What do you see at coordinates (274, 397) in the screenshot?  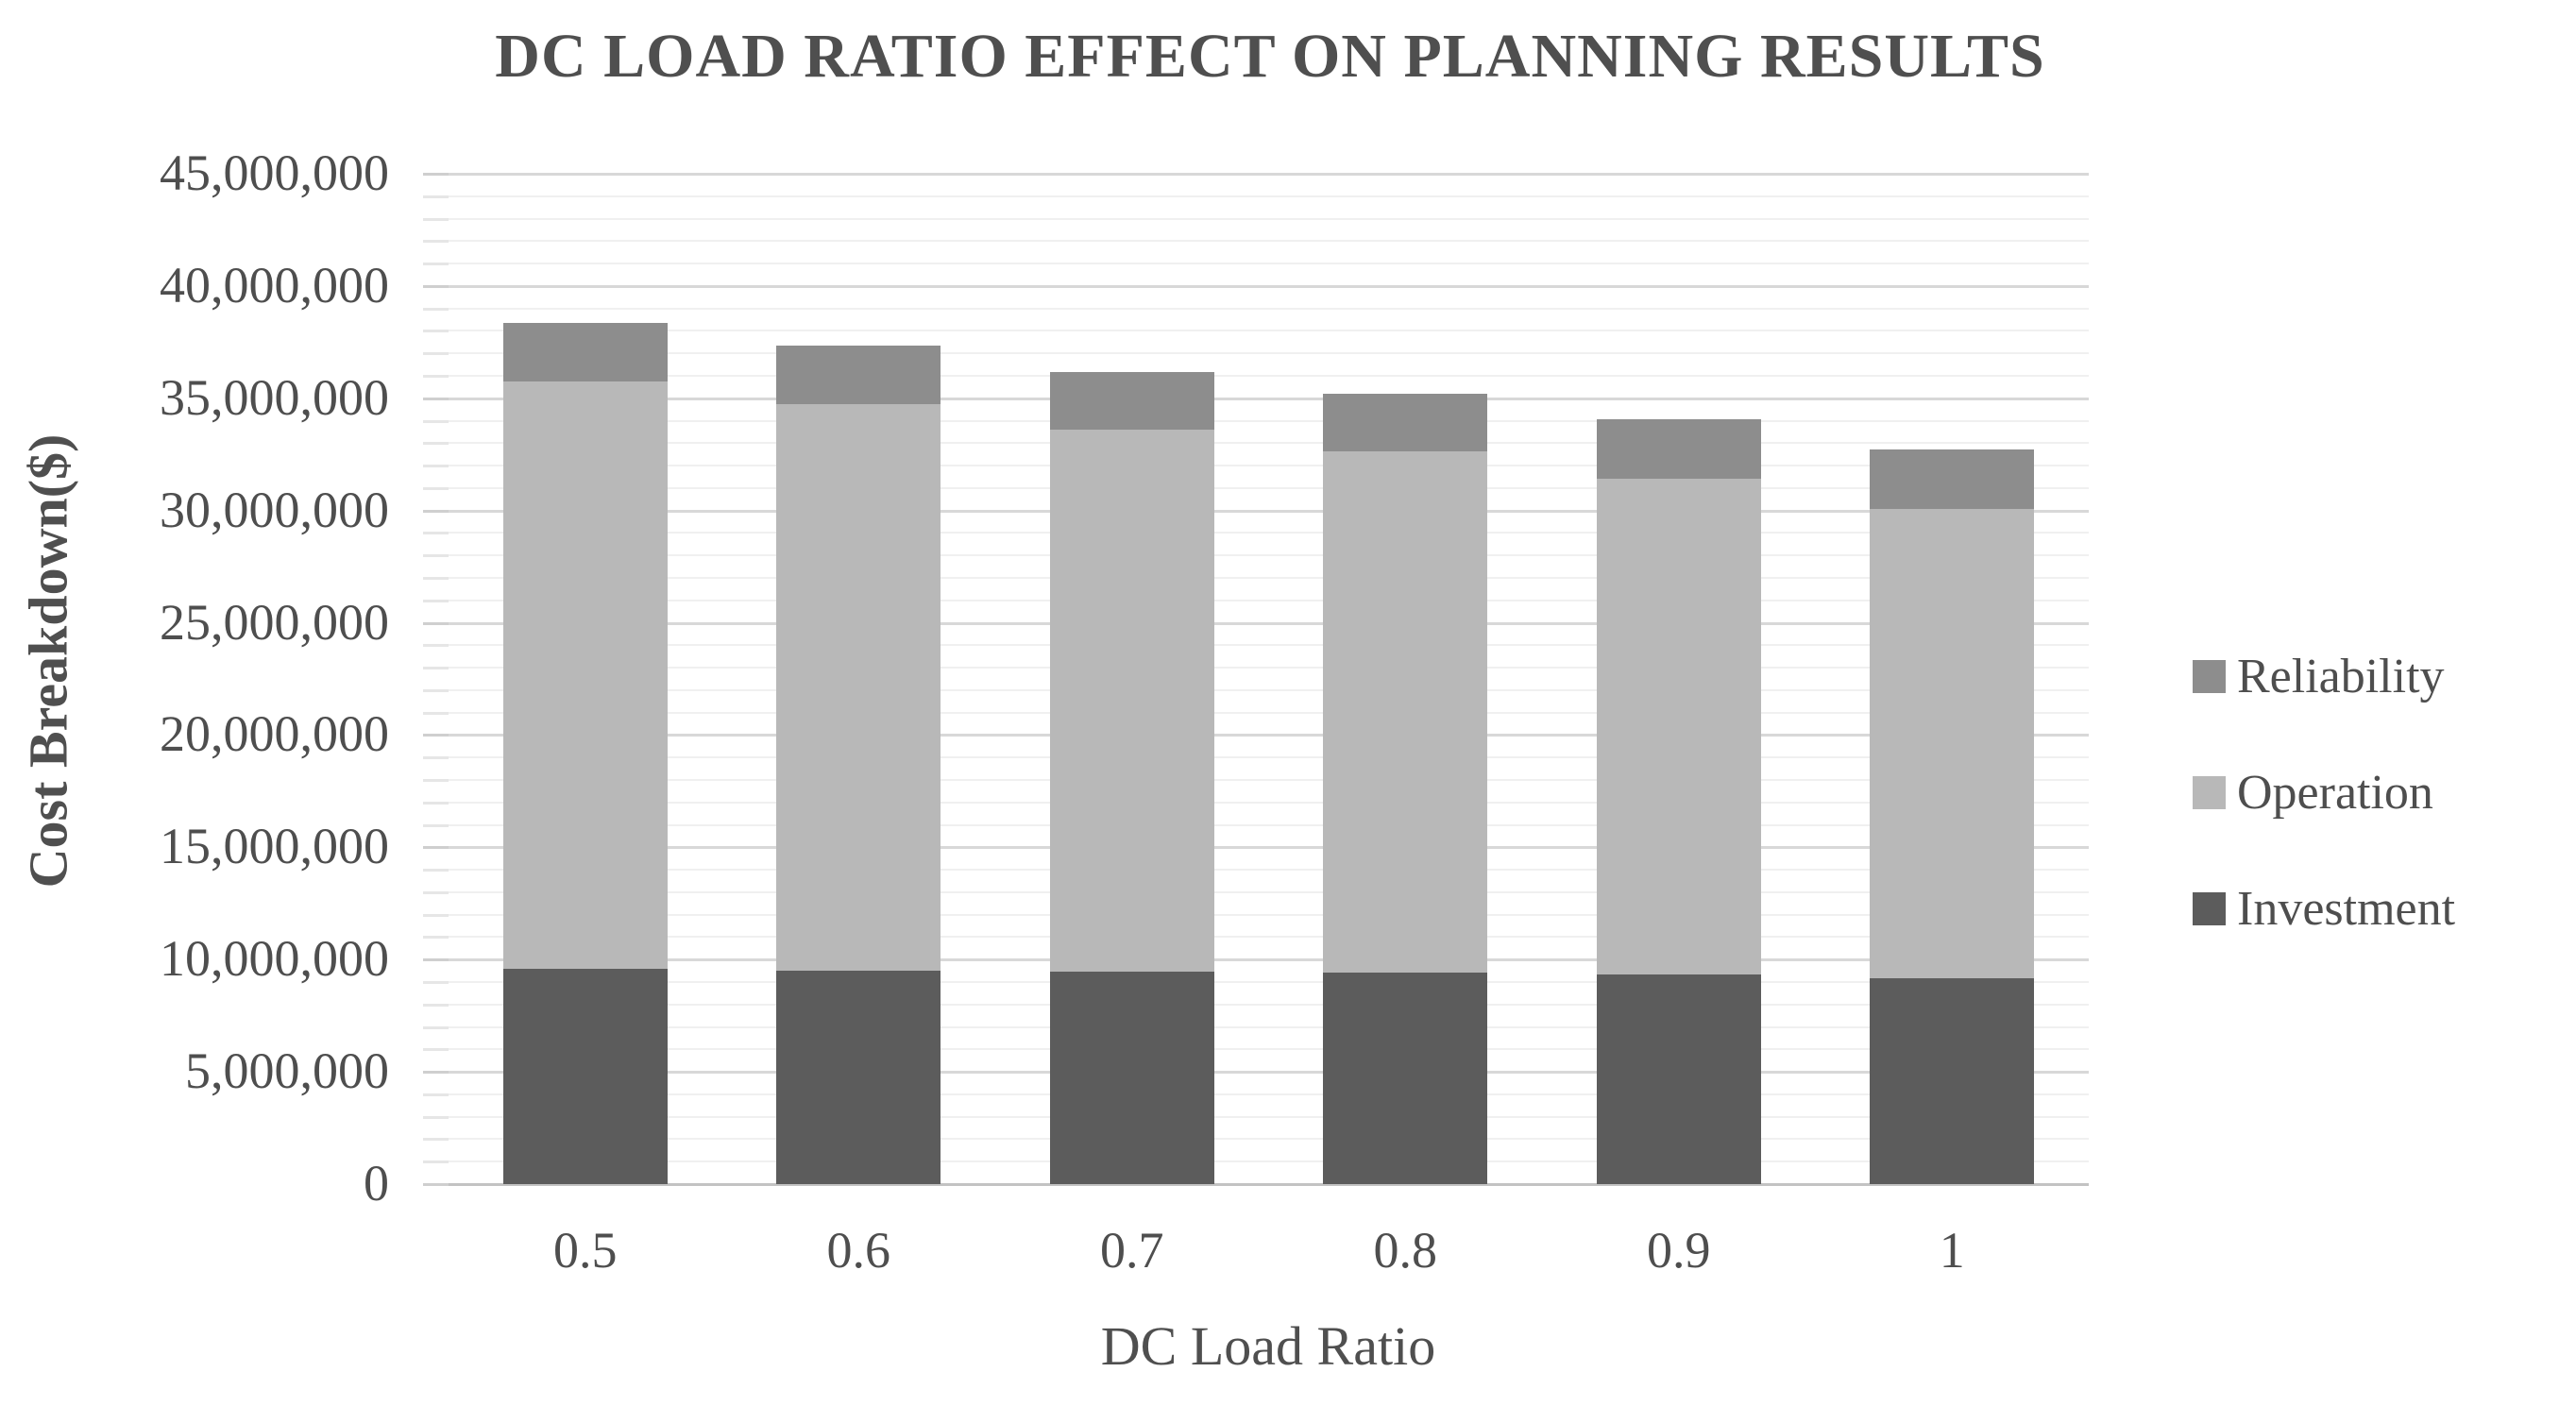 I see `y-tick-label-35000000: 35,000,000` at bounding box center [274, 397].